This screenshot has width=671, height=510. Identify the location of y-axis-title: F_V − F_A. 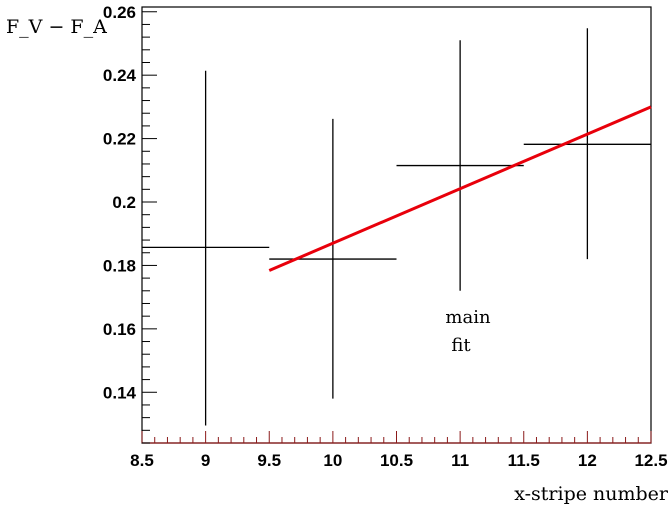
(56, 27).